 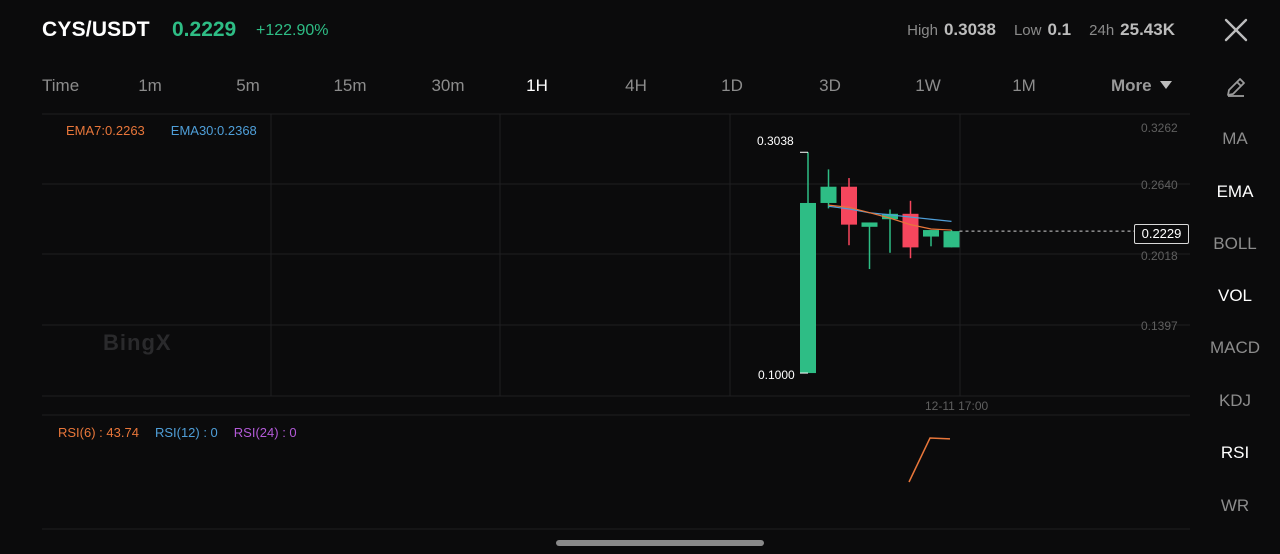 What do you see at coordinates (1024, 85) in the screenshot?
I see `tab-1M: 1M` at bounding box center [1024, 85].